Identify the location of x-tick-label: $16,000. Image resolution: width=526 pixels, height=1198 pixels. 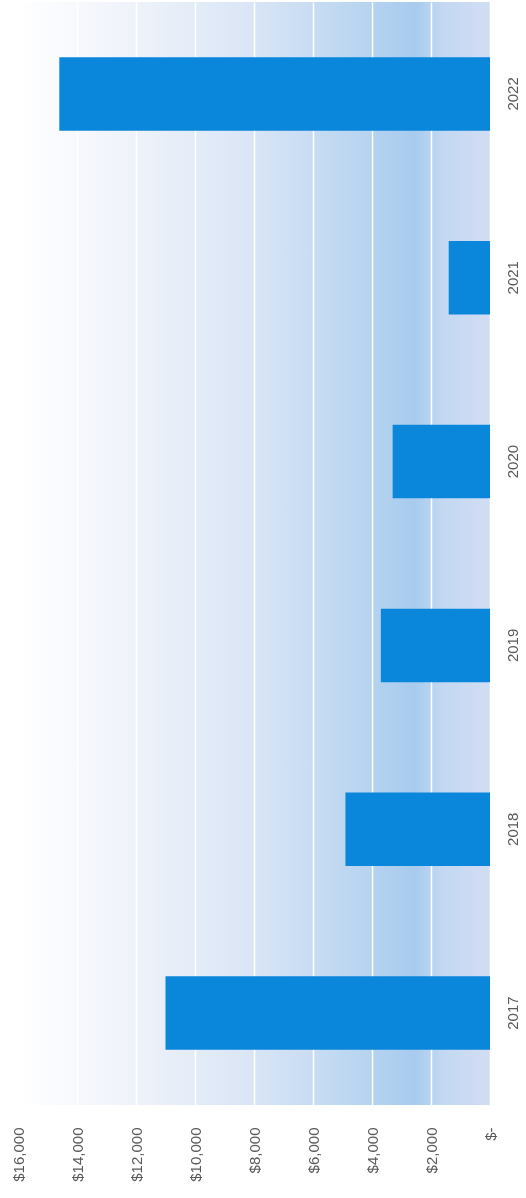
(18, 1154).